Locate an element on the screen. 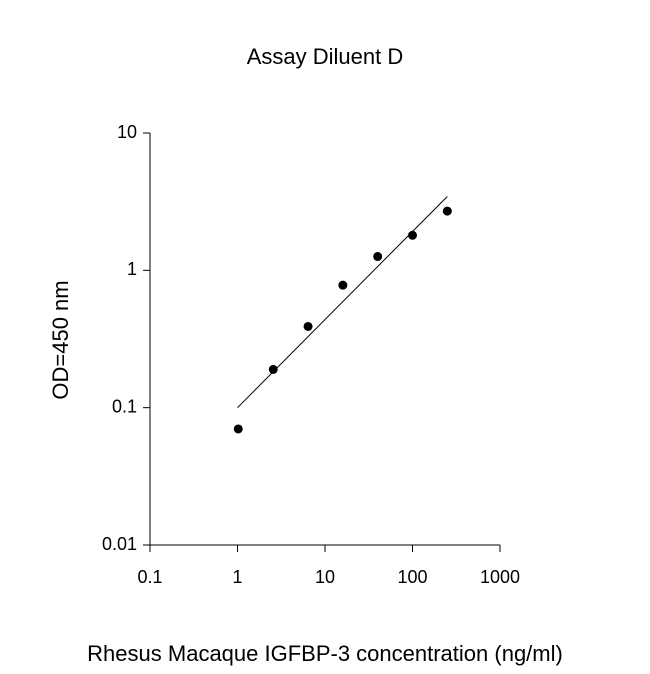  y-tick-label: 10 is located at coordinates (127, 132).